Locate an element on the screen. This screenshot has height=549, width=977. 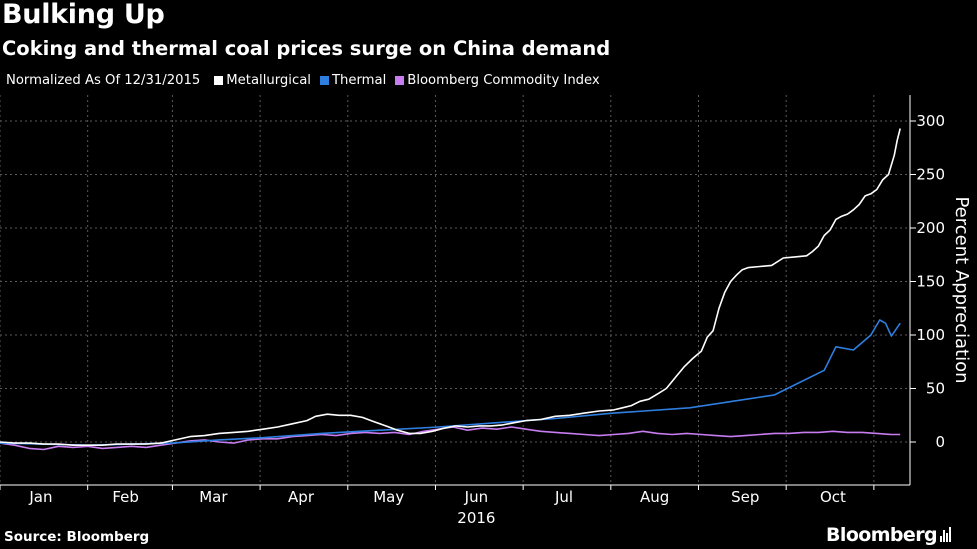
brand-logo: Bloomberg is located at coordinates (888, 535).